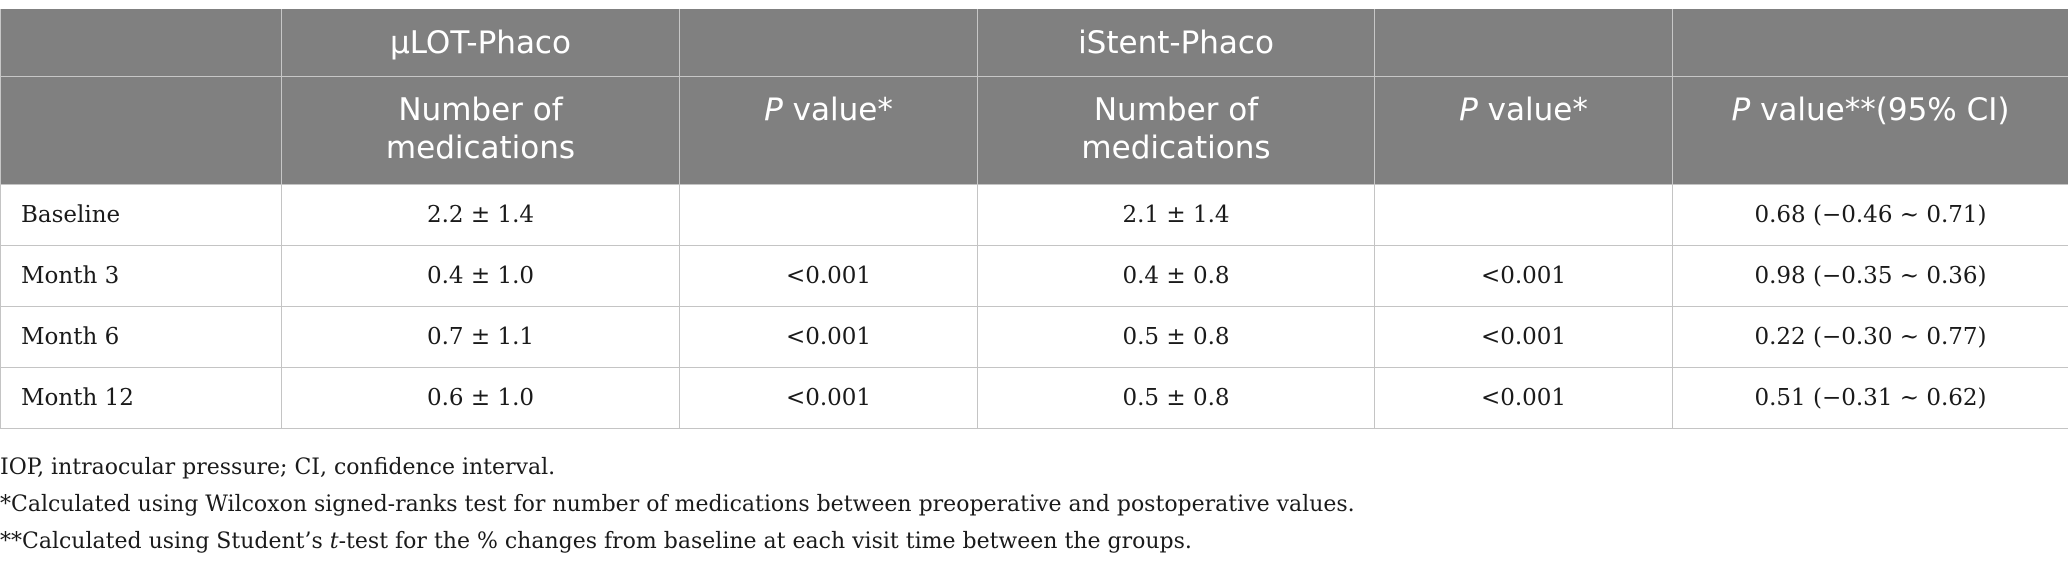  Describe the element at coordinates (1870, 337) in the screenshot. I see `between-groups-p-value-cell: 0.22 (−0.30 ~ 0.77)` at that location.